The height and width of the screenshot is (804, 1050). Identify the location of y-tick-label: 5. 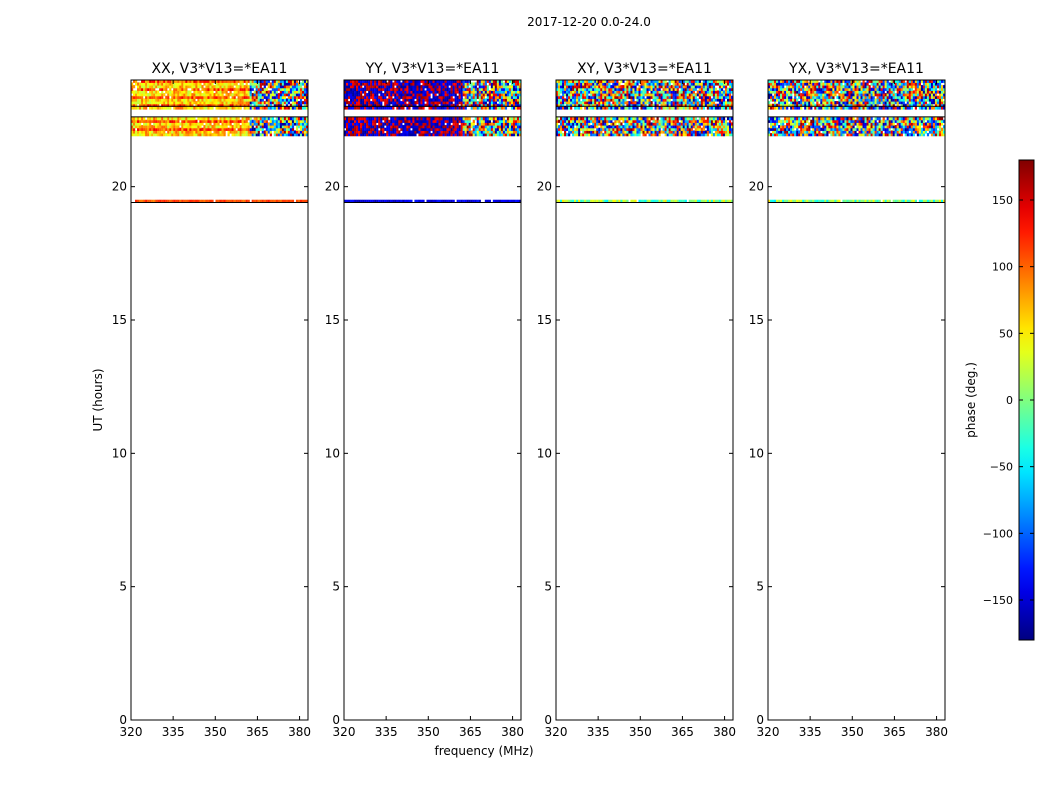
(336, 587).